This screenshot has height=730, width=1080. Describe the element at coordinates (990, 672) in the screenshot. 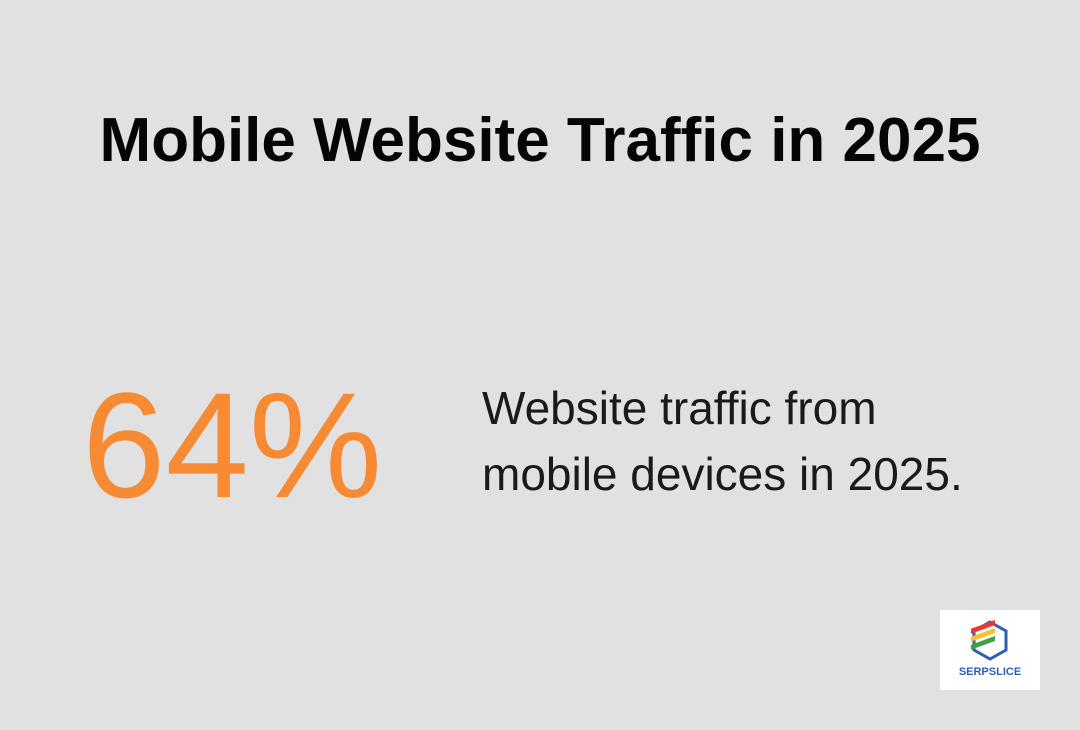

I see `logo-text: SERPSLICE` at that location.